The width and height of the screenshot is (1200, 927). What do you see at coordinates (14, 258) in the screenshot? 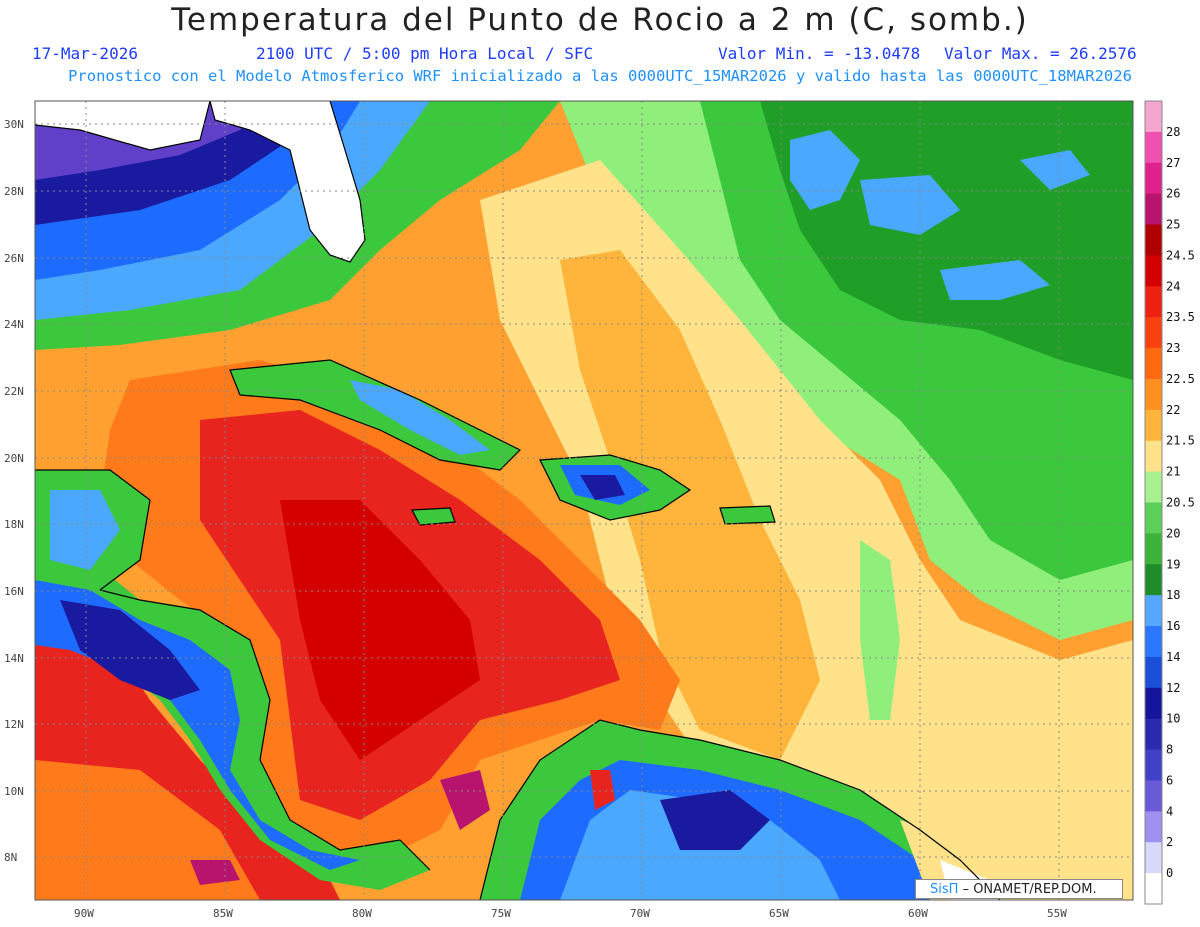
I see `lat-label: 26N` at bounding box center [14, 258].